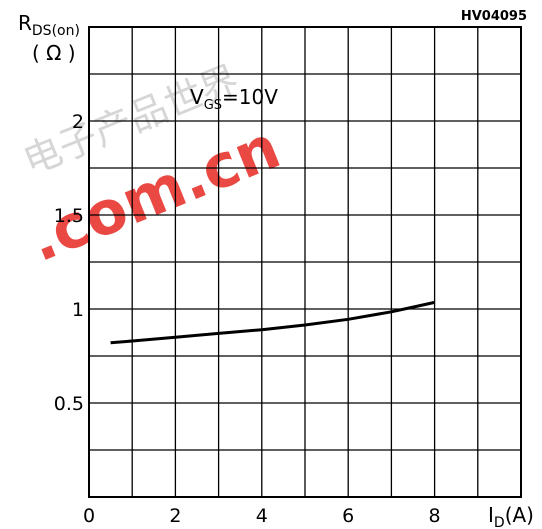  Describe the element at coordinates (519, 515) in the screenshot. I see `x-axis-label-unit: (A)` at that location.